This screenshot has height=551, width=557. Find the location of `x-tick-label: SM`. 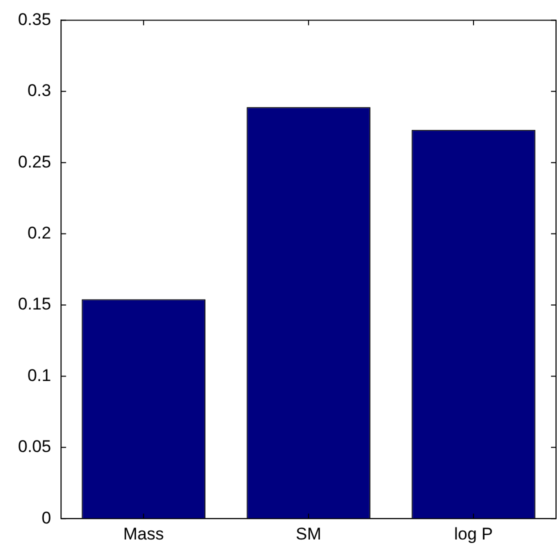

x-tick-label: SM is located at coordinates (309, 534).